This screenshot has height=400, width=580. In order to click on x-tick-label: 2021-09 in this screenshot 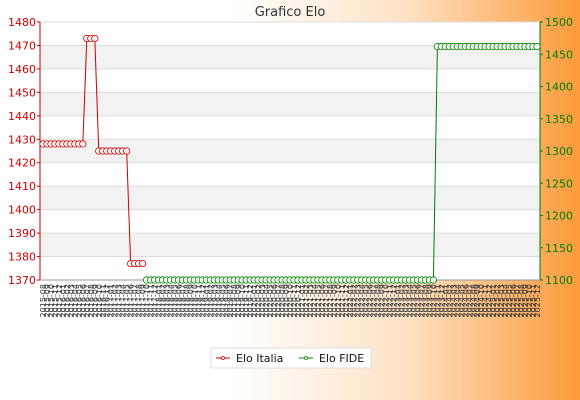, I will do `click(334, 300)`.